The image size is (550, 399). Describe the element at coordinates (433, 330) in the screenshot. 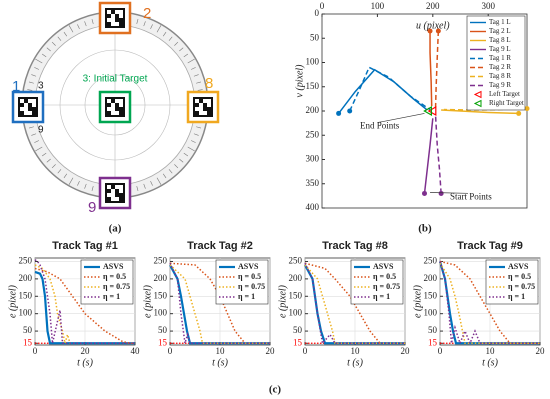

I see `y-tick-label: 50` at that location.